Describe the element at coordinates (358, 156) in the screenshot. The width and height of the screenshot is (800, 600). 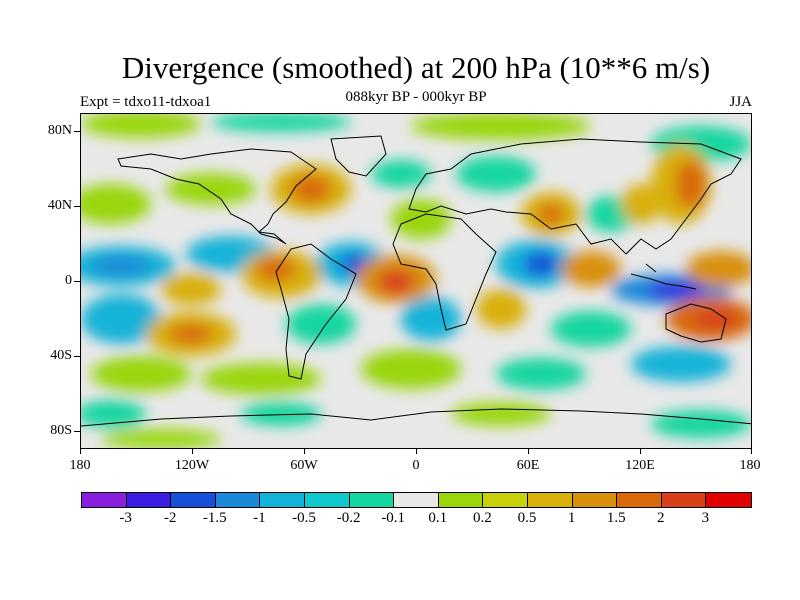
I see `greenland-coast` at that location.